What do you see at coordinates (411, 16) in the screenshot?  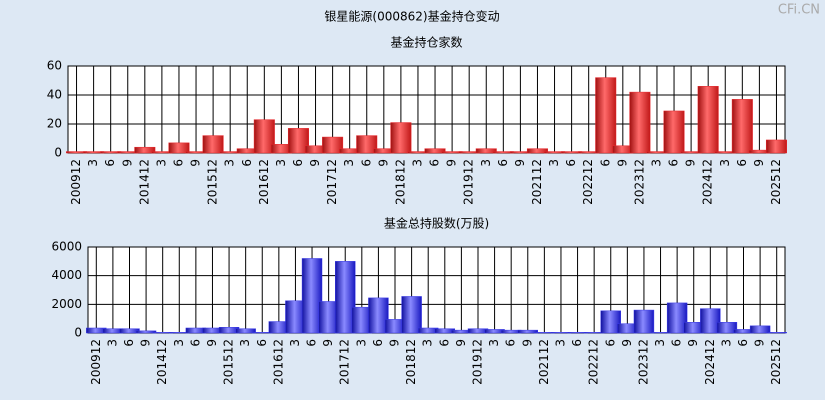 I see `page-title: 银星能源(000862)基金持仓变动` at bounding box center [411, 16].